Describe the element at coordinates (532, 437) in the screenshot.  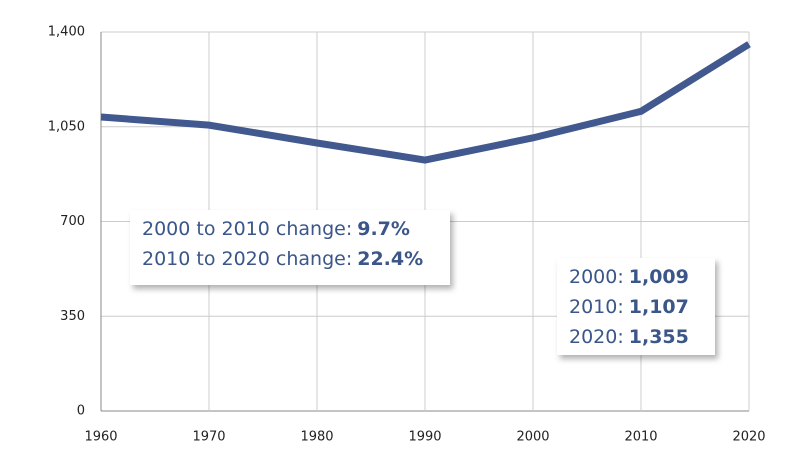
I see `x-tick-label: 2000` at that location.